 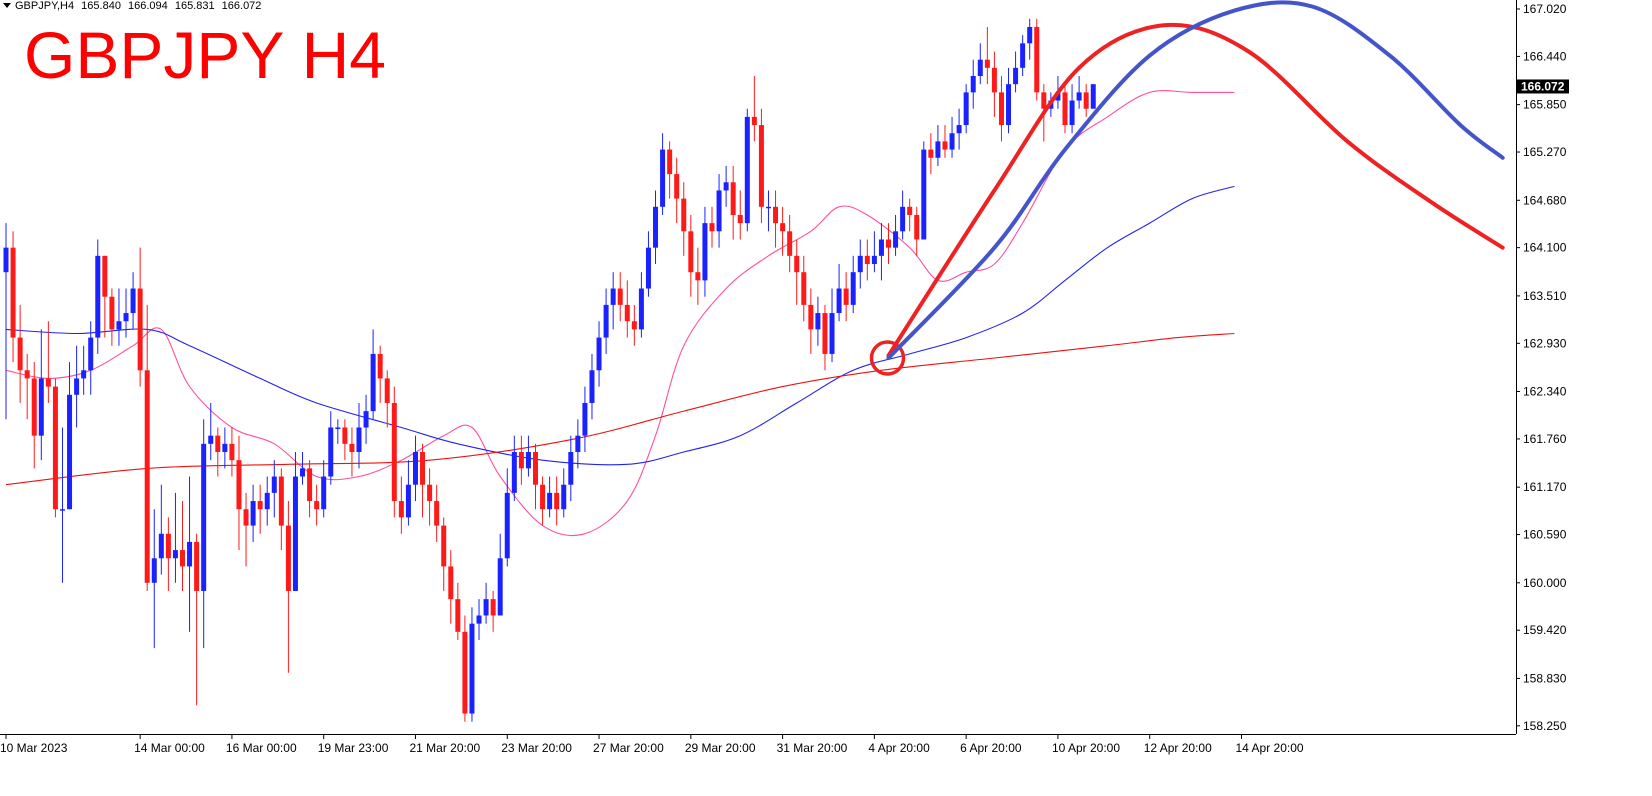 I want to click on time-tick-label: 10 Mar 2023, so click(x=34, y=748).